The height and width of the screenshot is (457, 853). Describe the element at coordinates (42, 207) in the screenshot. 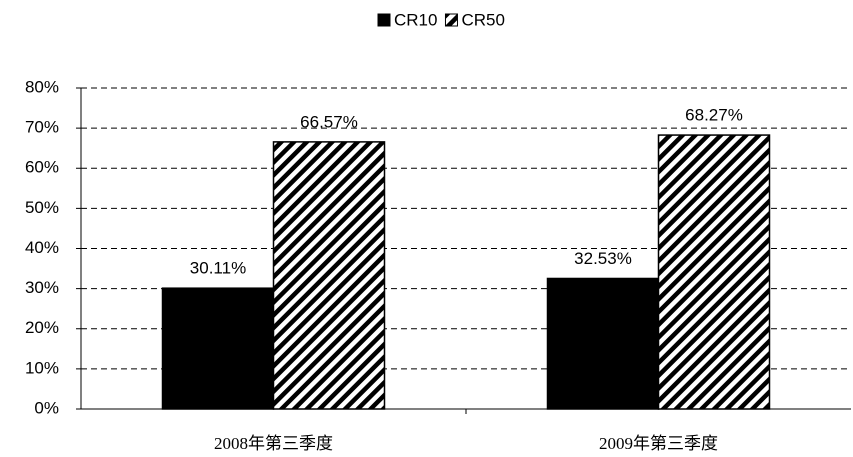

I see `y-tick-label: 50%` at that location.